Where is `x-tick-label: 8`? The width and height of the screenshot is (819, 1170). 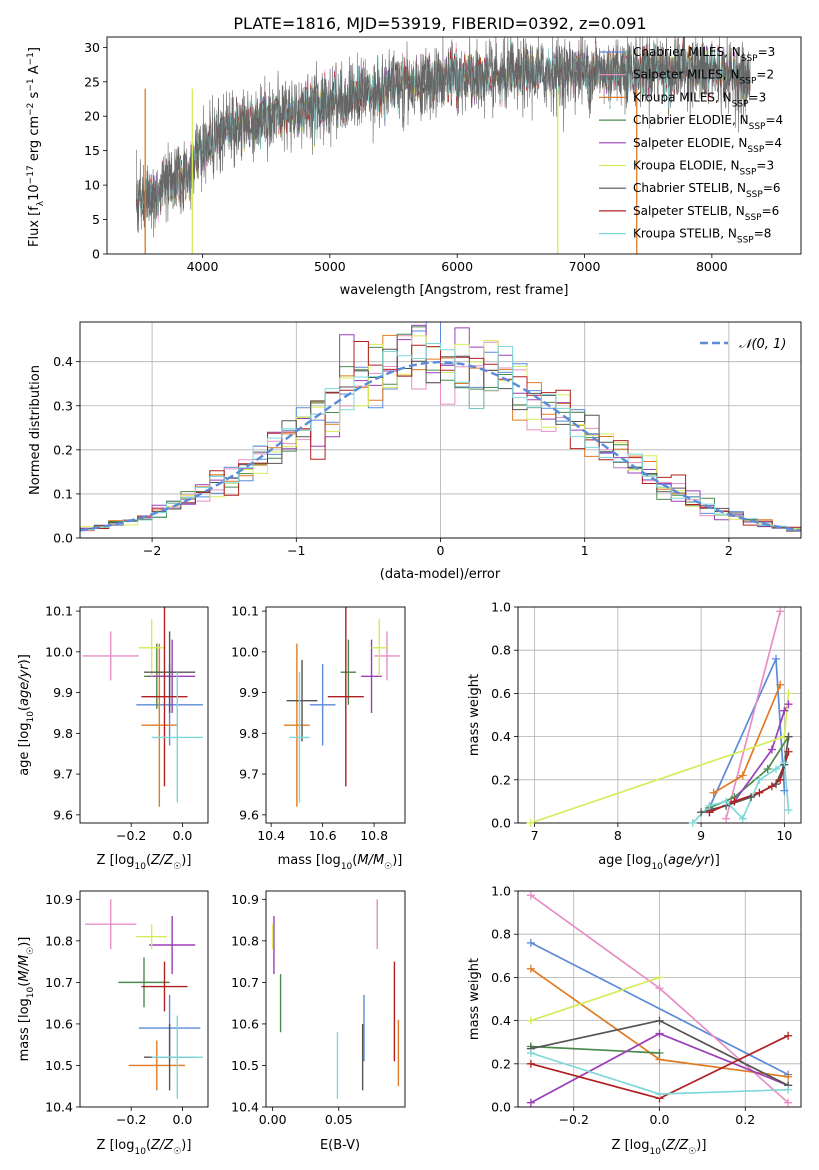 x-tick-label: 8 is located at coordinates (618, 835).